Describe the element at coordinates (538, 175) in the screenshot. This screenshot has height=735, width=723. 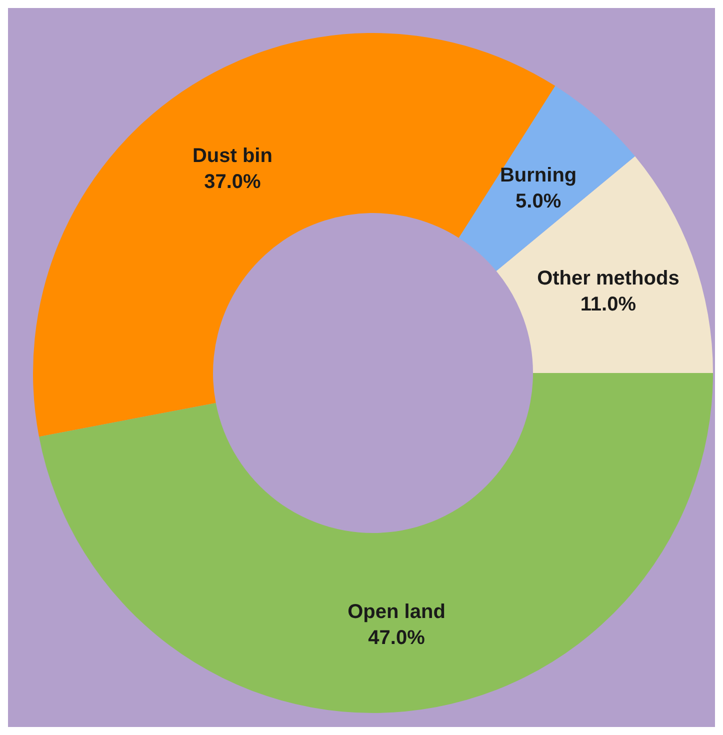
I see `slice-label: Burning` at that location.